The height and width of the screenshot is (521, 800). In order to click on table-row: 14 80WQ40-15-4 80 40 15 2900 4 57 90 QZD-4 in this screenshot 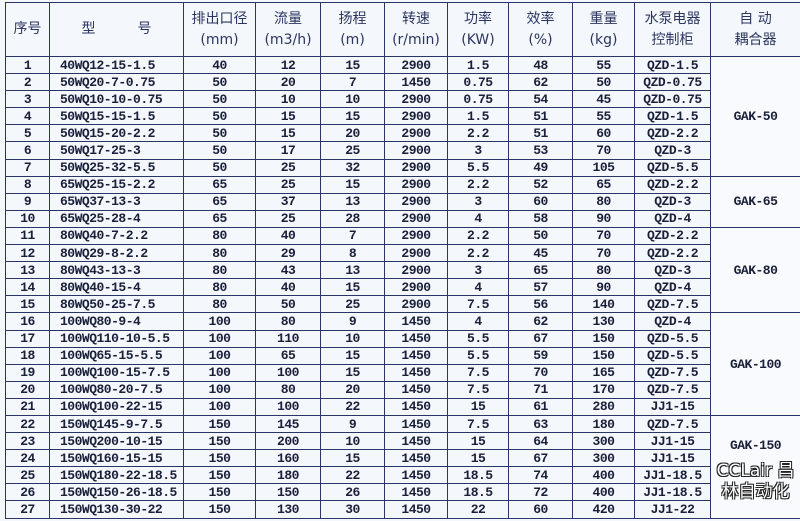, I will do `click(402, 287)`.